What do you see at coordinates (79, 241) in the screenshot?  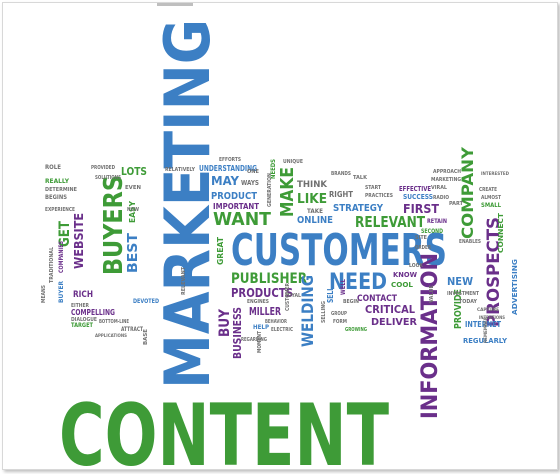 I see `word-website: WEBSITE` at bounding box center [79, 241].